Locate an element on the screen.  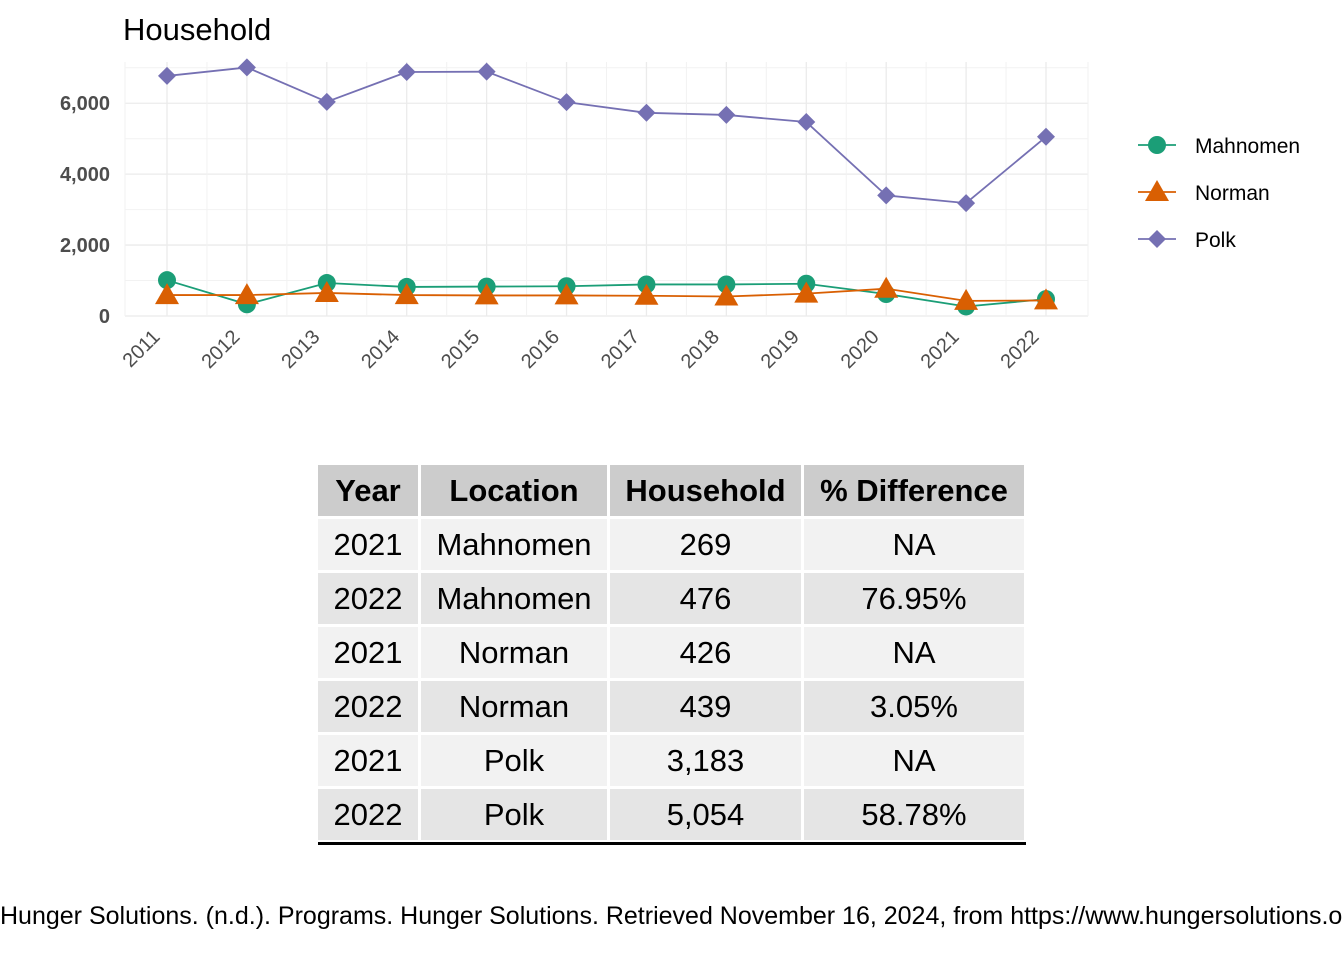
cell-household: 5,054 is located at coordinates (705, 814).